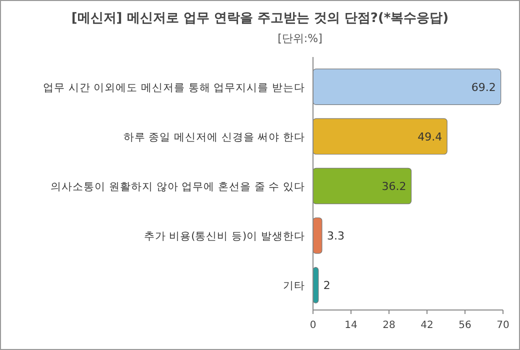  What do you see at coordinates (503, 325) in the screenshot?
I see `x-tick-label: 70` at bounding box center [503, 325].